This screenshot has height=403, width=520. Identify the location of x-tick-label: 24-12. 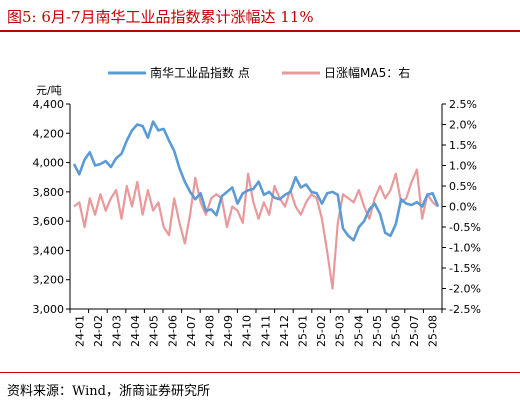
(284, 331).